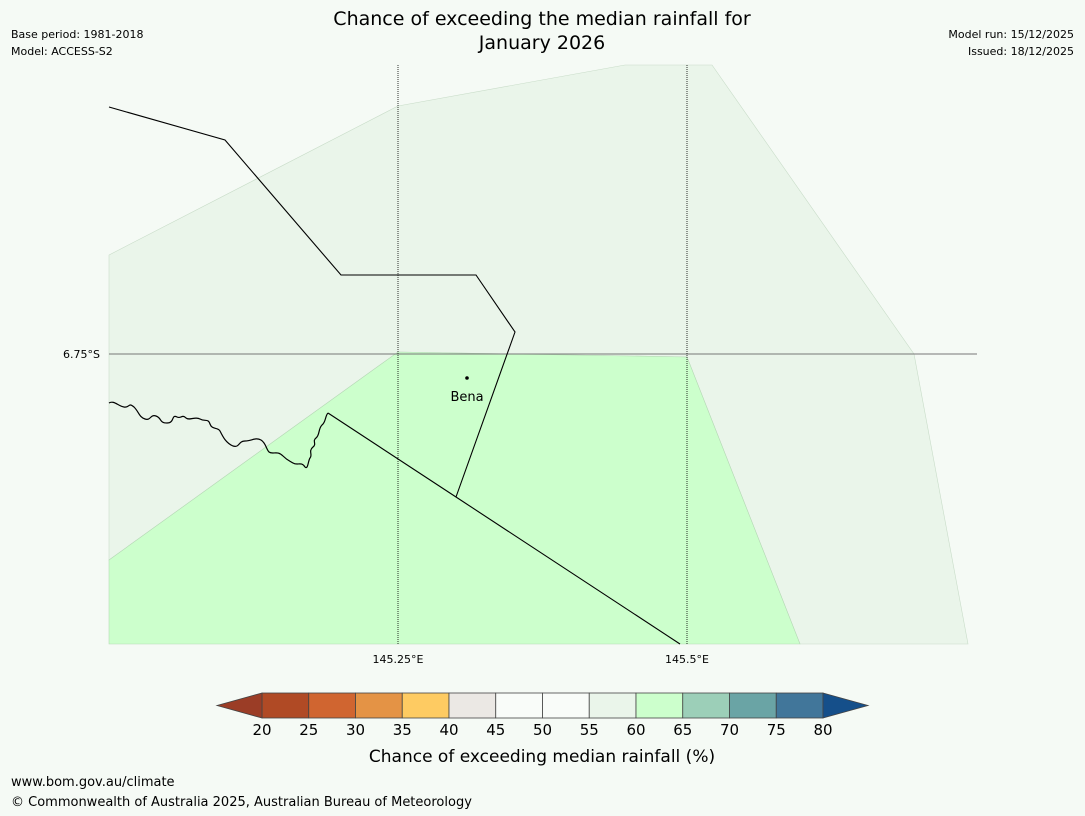  I want to click on model-text: Model: ACCESS-S2, so click(62, 51).